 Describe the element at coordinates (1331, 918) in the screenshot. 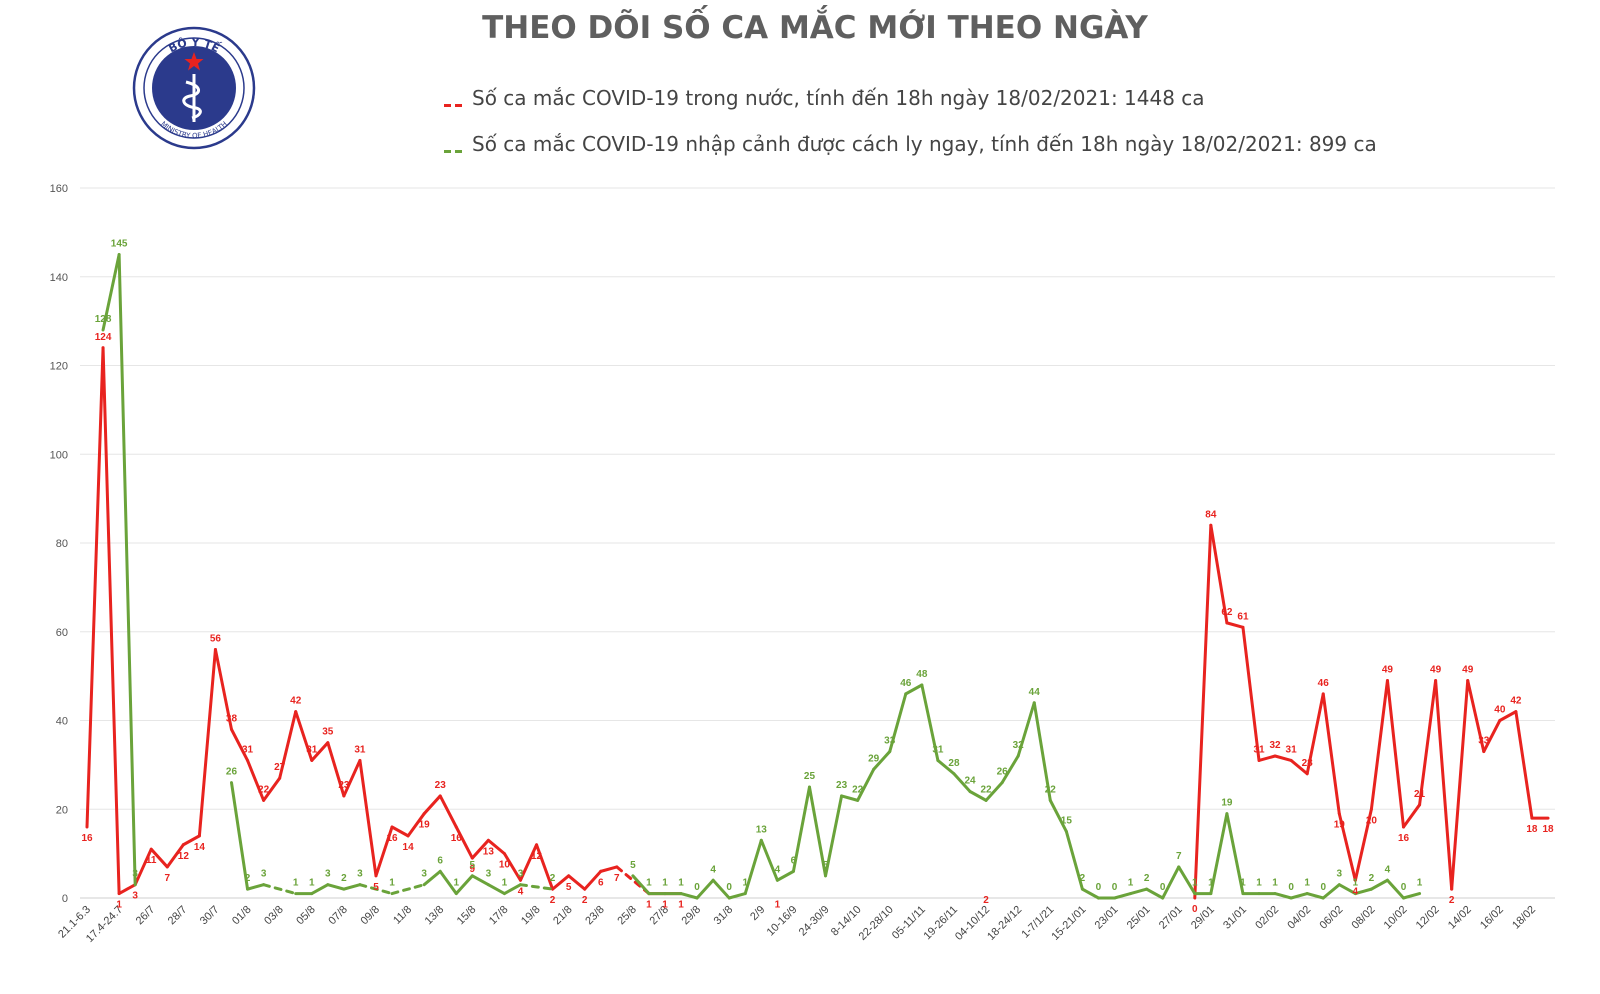

I see `x-tick-label: 06/02` at that location.